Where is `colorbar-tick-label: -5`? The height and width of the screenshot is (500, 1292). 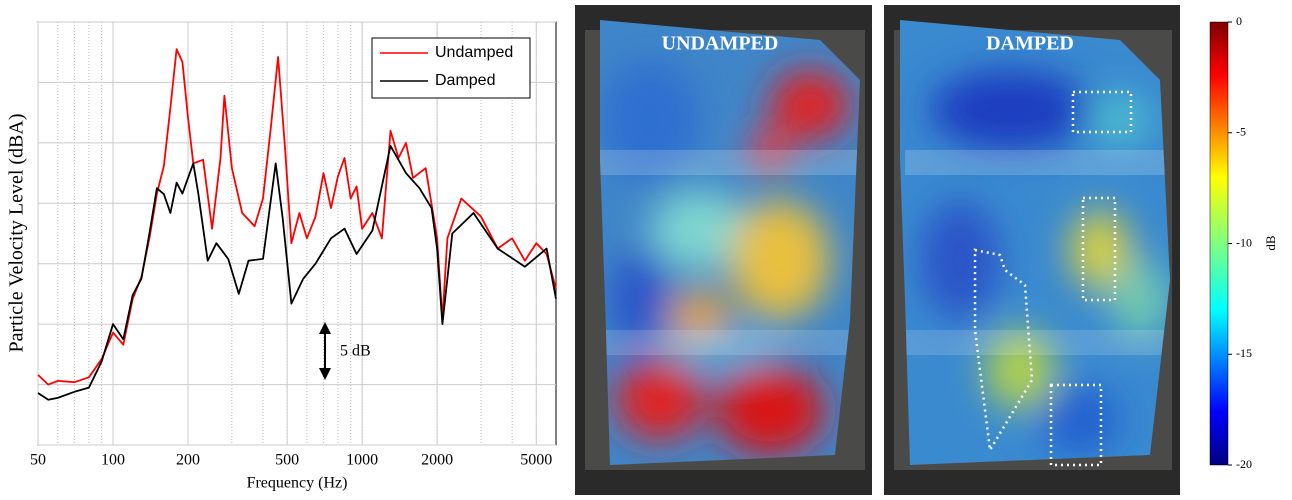
colorbar-tick-label: -5 is located at coordinates (1241, 132).